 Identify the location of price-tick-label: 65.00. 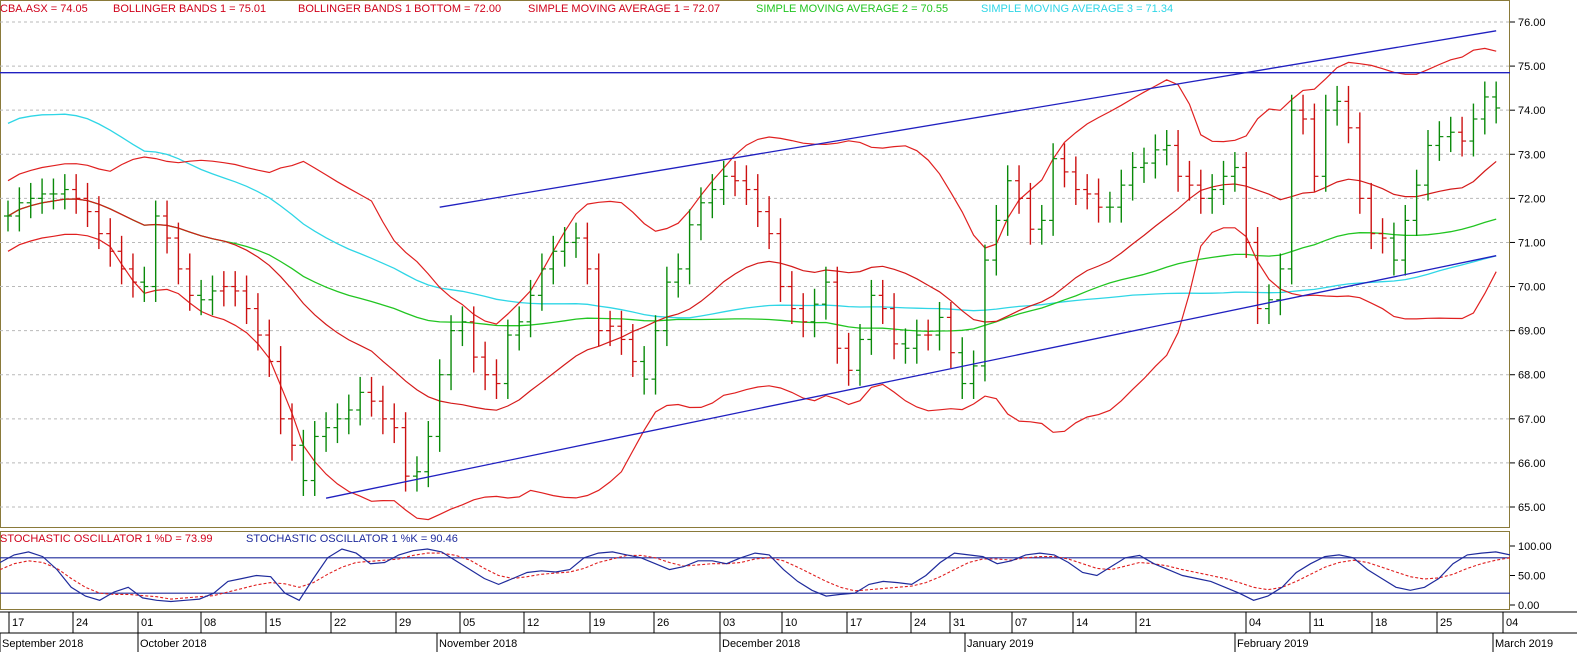
(1532, 508).